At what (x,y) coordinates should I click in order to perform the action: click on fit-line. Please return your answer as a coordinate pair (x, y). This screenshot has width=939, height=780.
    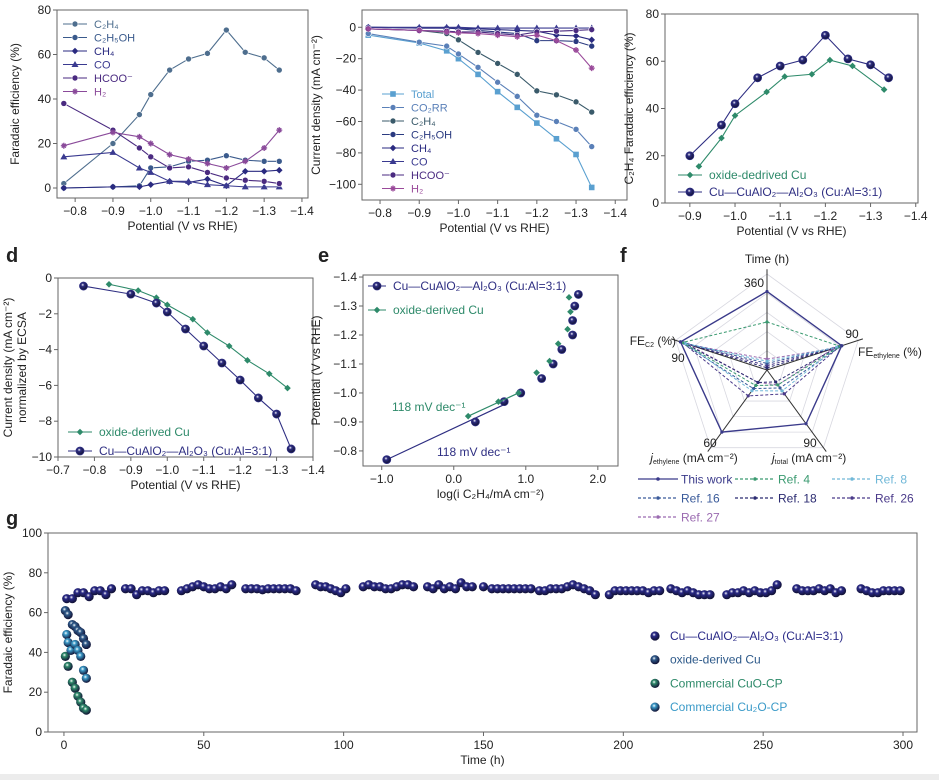
    Looking at the image, I should click on (445, 432).